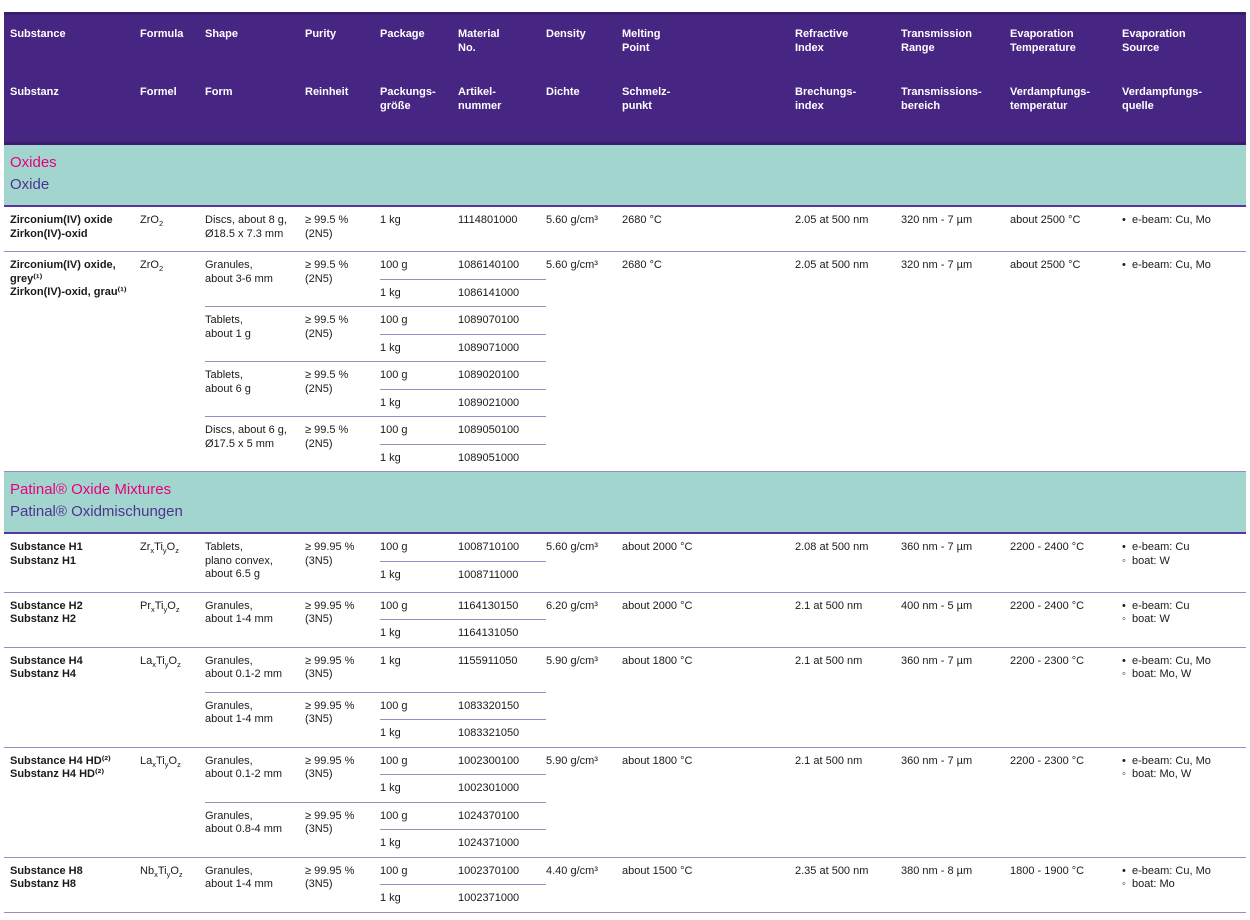  I want to click on shape-line: about 6 g, so click(228, 388).